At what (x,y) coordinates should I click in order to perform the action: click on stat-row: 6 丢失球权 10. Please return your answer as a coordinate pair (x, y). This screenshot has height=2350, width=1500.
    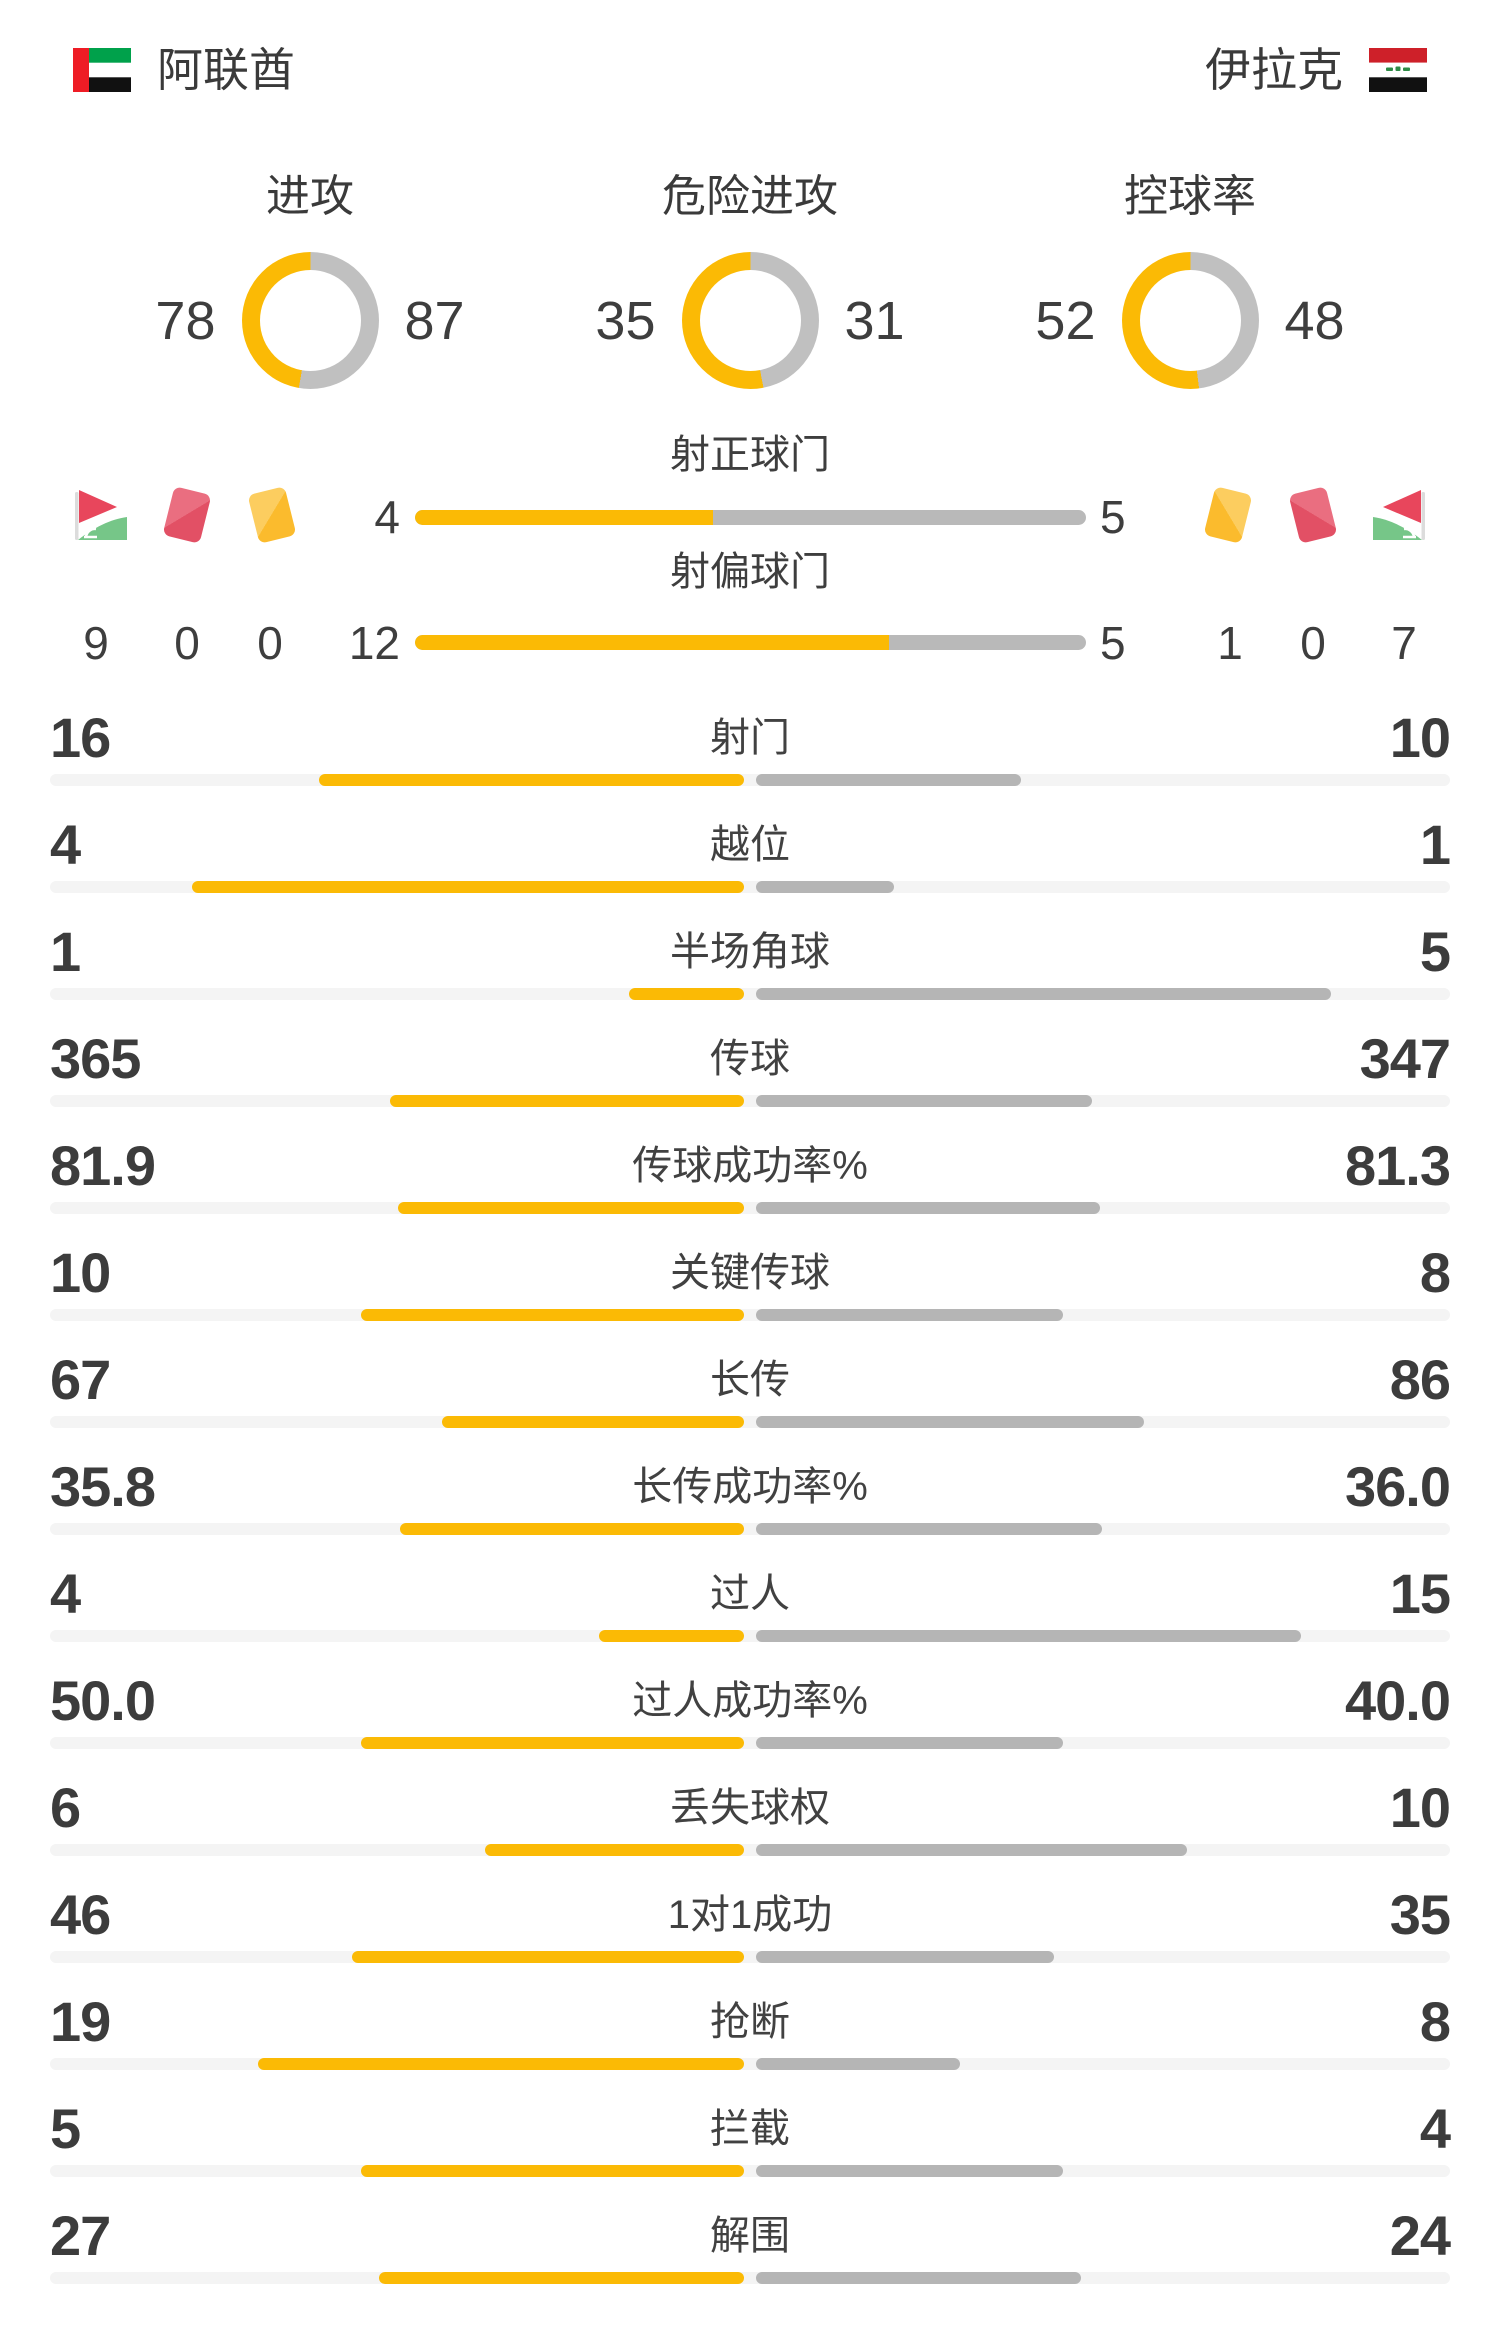
    Looking at the image, I should click on (750, 1807).